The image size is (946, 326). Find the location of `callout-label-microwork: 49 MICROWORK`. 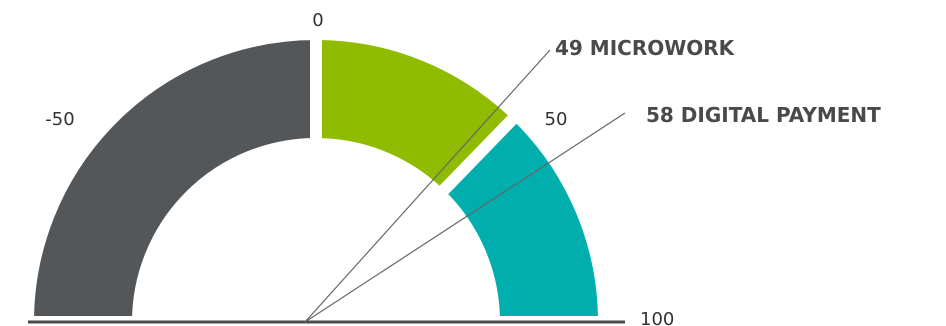

callout-label-microwork: 49 MICROWORK is located at coordinates (645, 48).